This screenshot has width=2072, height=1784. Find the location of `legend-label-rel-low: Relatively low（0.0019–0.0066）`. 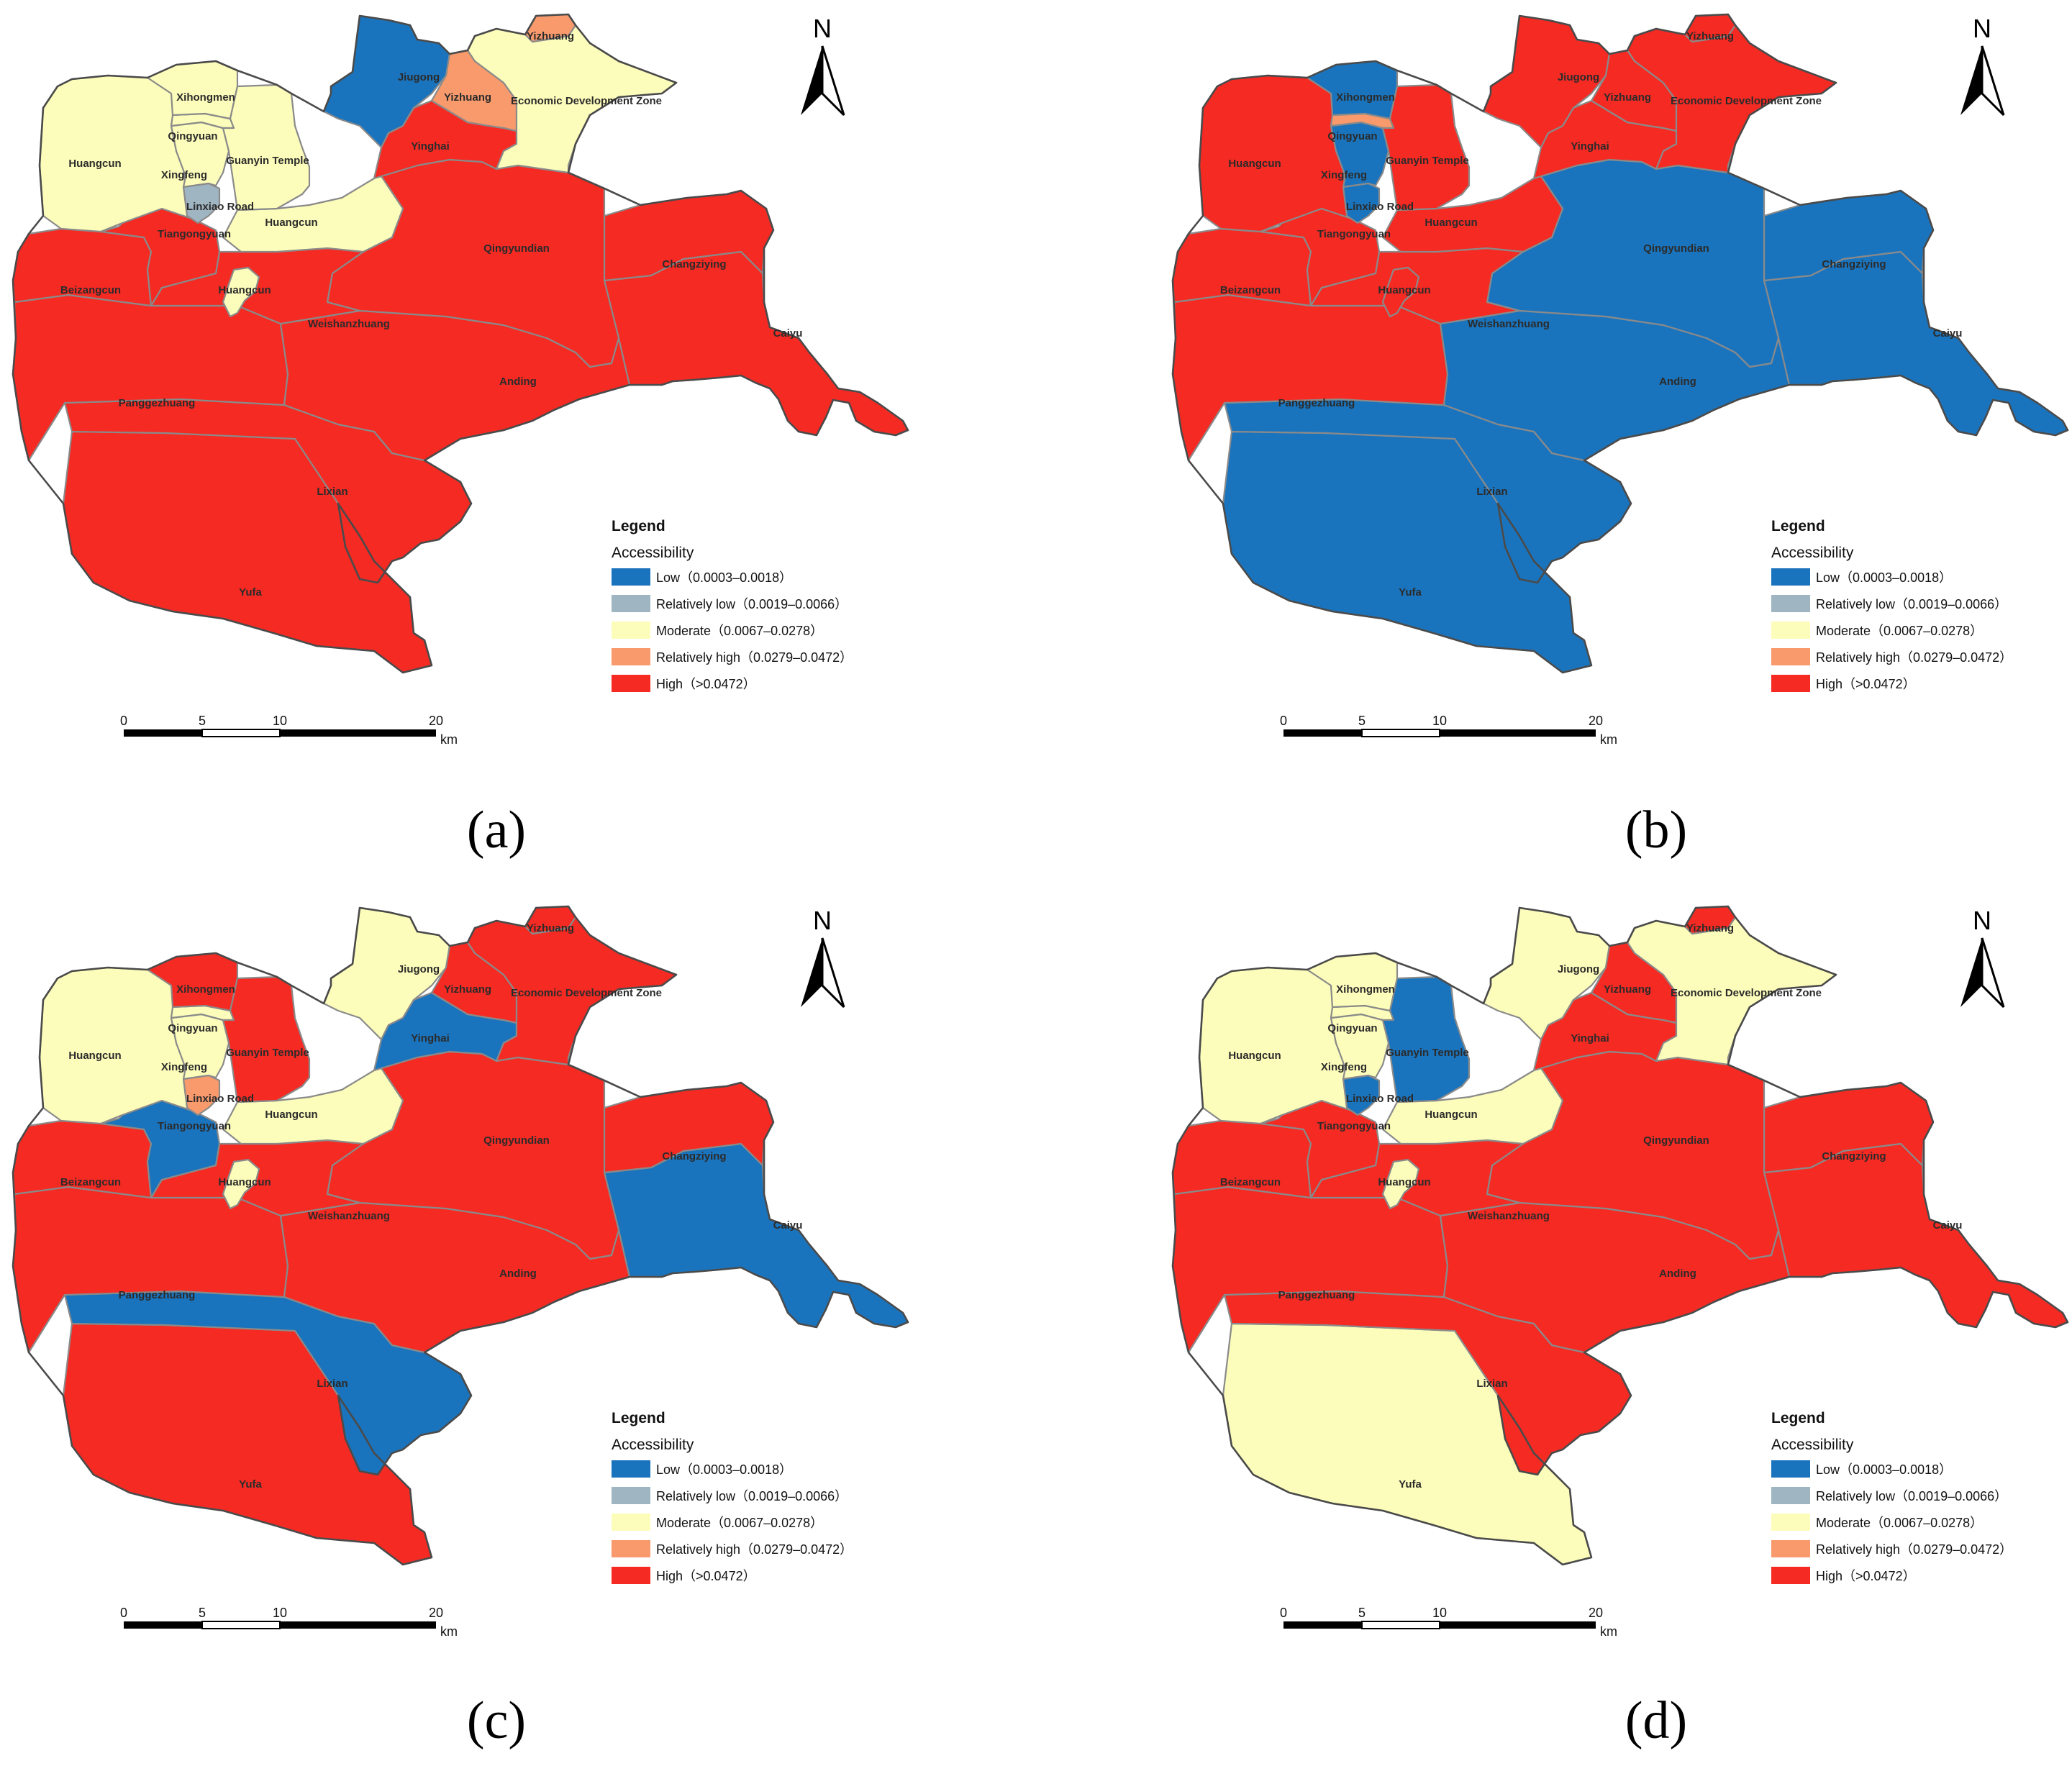

legend-label-rel-low: Relatively low（0.0019–0.0066） is located at coordinates (752, 604).